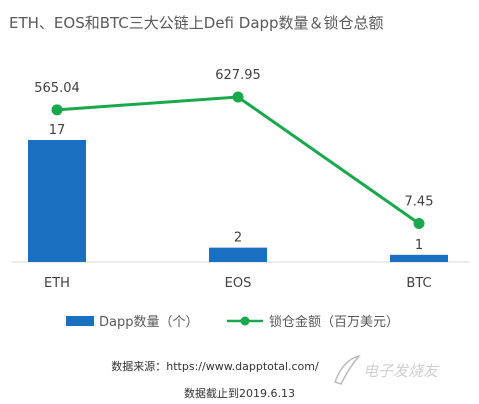 This screenshot has height=404, width=479. I want to click on legend-line-marker, so click(245, 321).